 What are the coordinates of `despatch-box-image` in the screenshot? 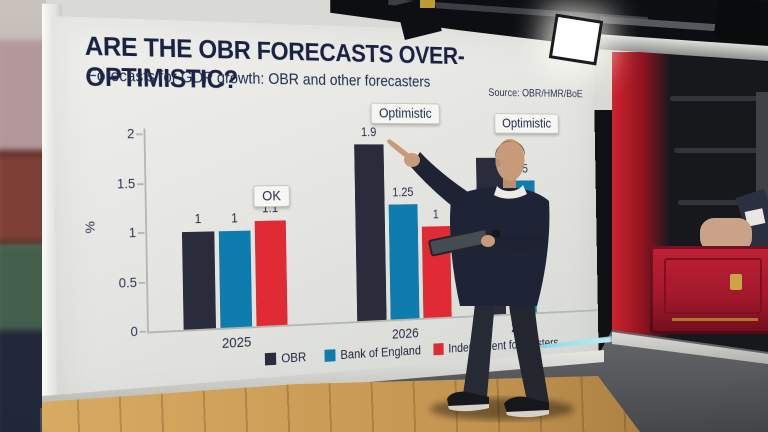 It's located at (23, 199).